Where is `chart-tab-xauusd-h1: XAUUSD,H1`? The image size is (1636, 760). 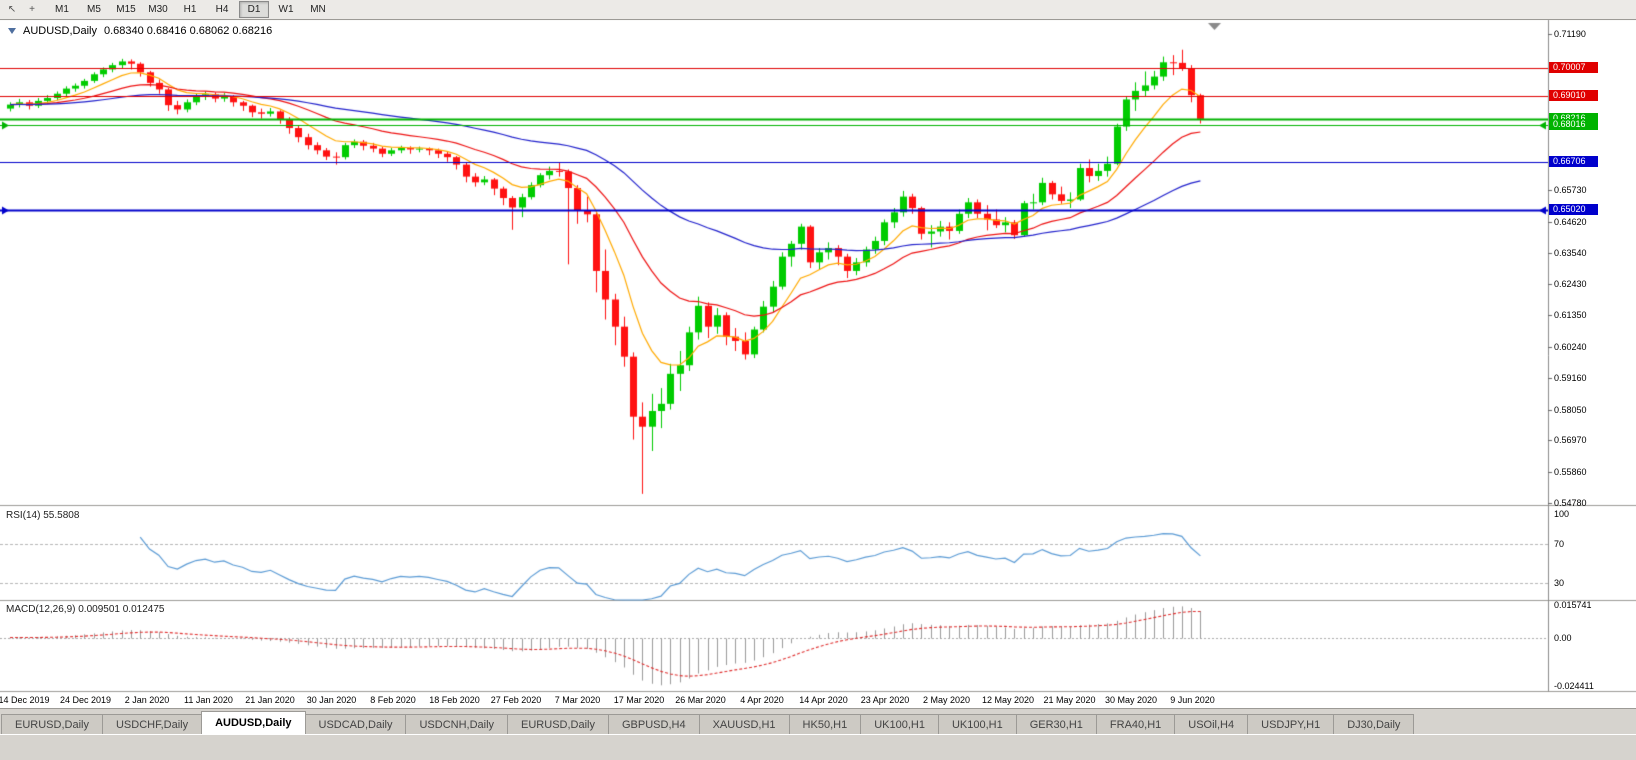 chart-tab-xauusd-h1: XAUUSD,H1 is located at coordinates (744, 724).